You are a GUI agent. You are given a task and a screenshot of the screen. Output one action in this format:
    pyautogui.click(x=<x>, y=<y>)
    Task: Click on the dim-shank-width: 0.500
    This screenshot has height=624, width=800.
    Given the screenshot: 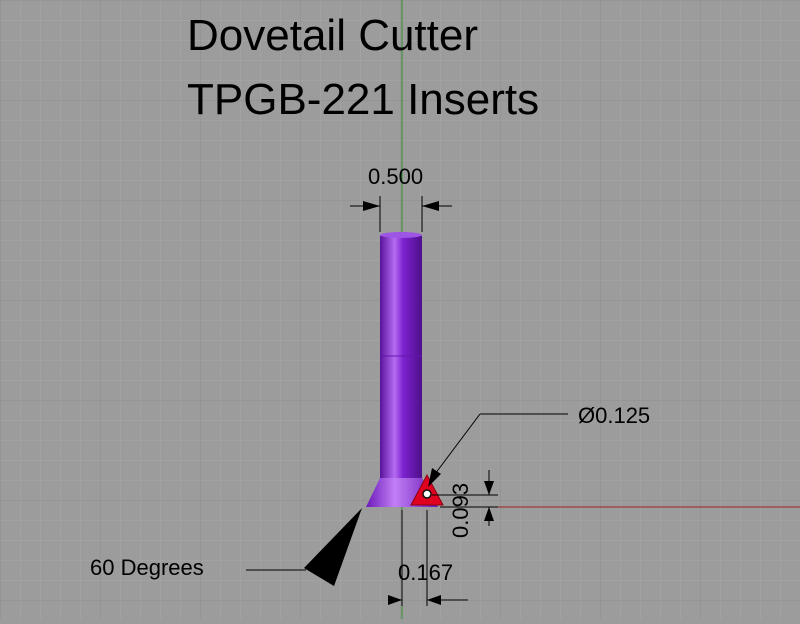 What is the action you would take?
    pyautogui.click(x=401, y=198)
    